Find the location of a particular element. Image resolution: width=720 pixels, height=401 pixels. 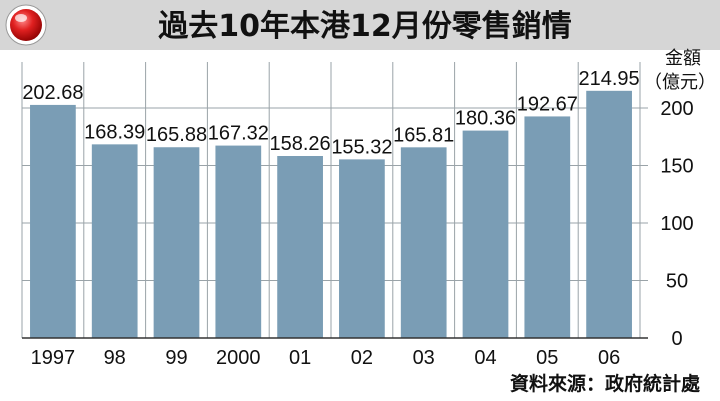

x-tick-label: 03 is located at coordinates (424, 358).